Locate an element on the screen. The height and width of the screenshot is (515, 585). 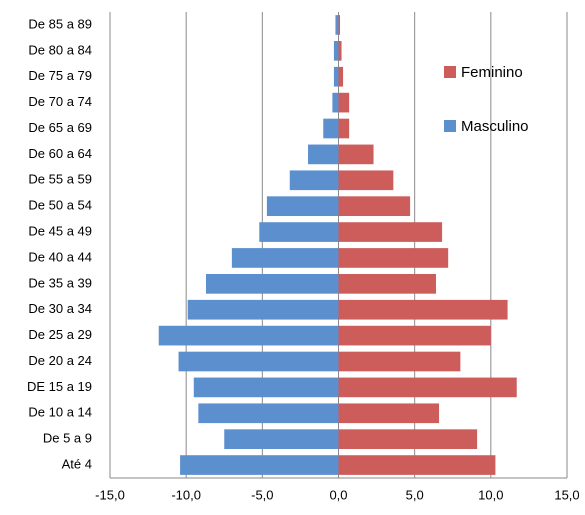
y-tick-label: De 60 a 64 is located at coordinates (60, 153).